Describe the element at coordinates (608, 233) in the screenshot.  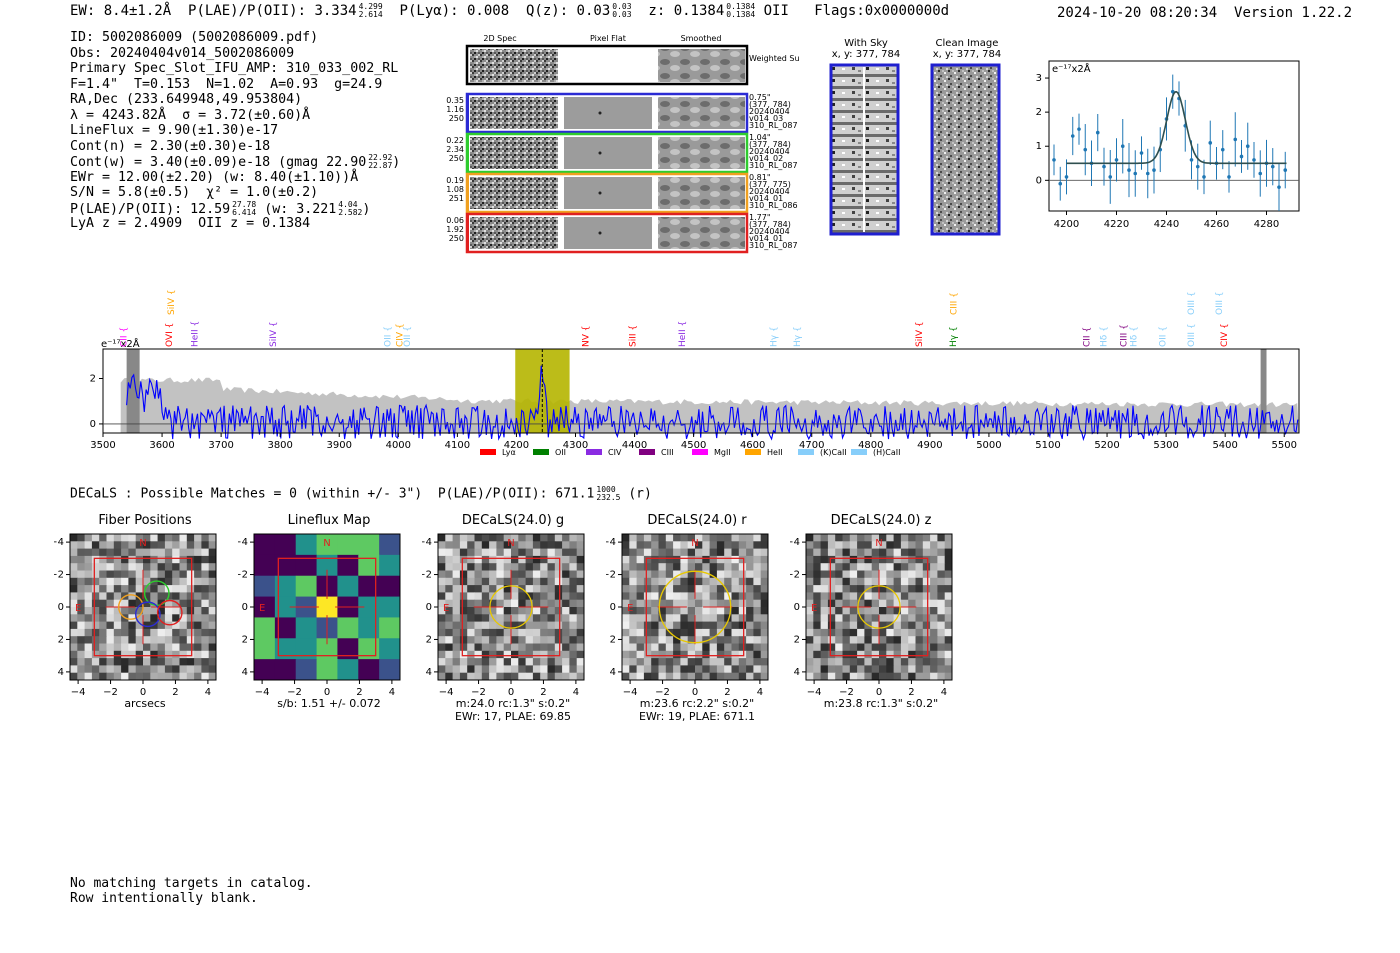
I see `cutout-pixel-flat` at that location.